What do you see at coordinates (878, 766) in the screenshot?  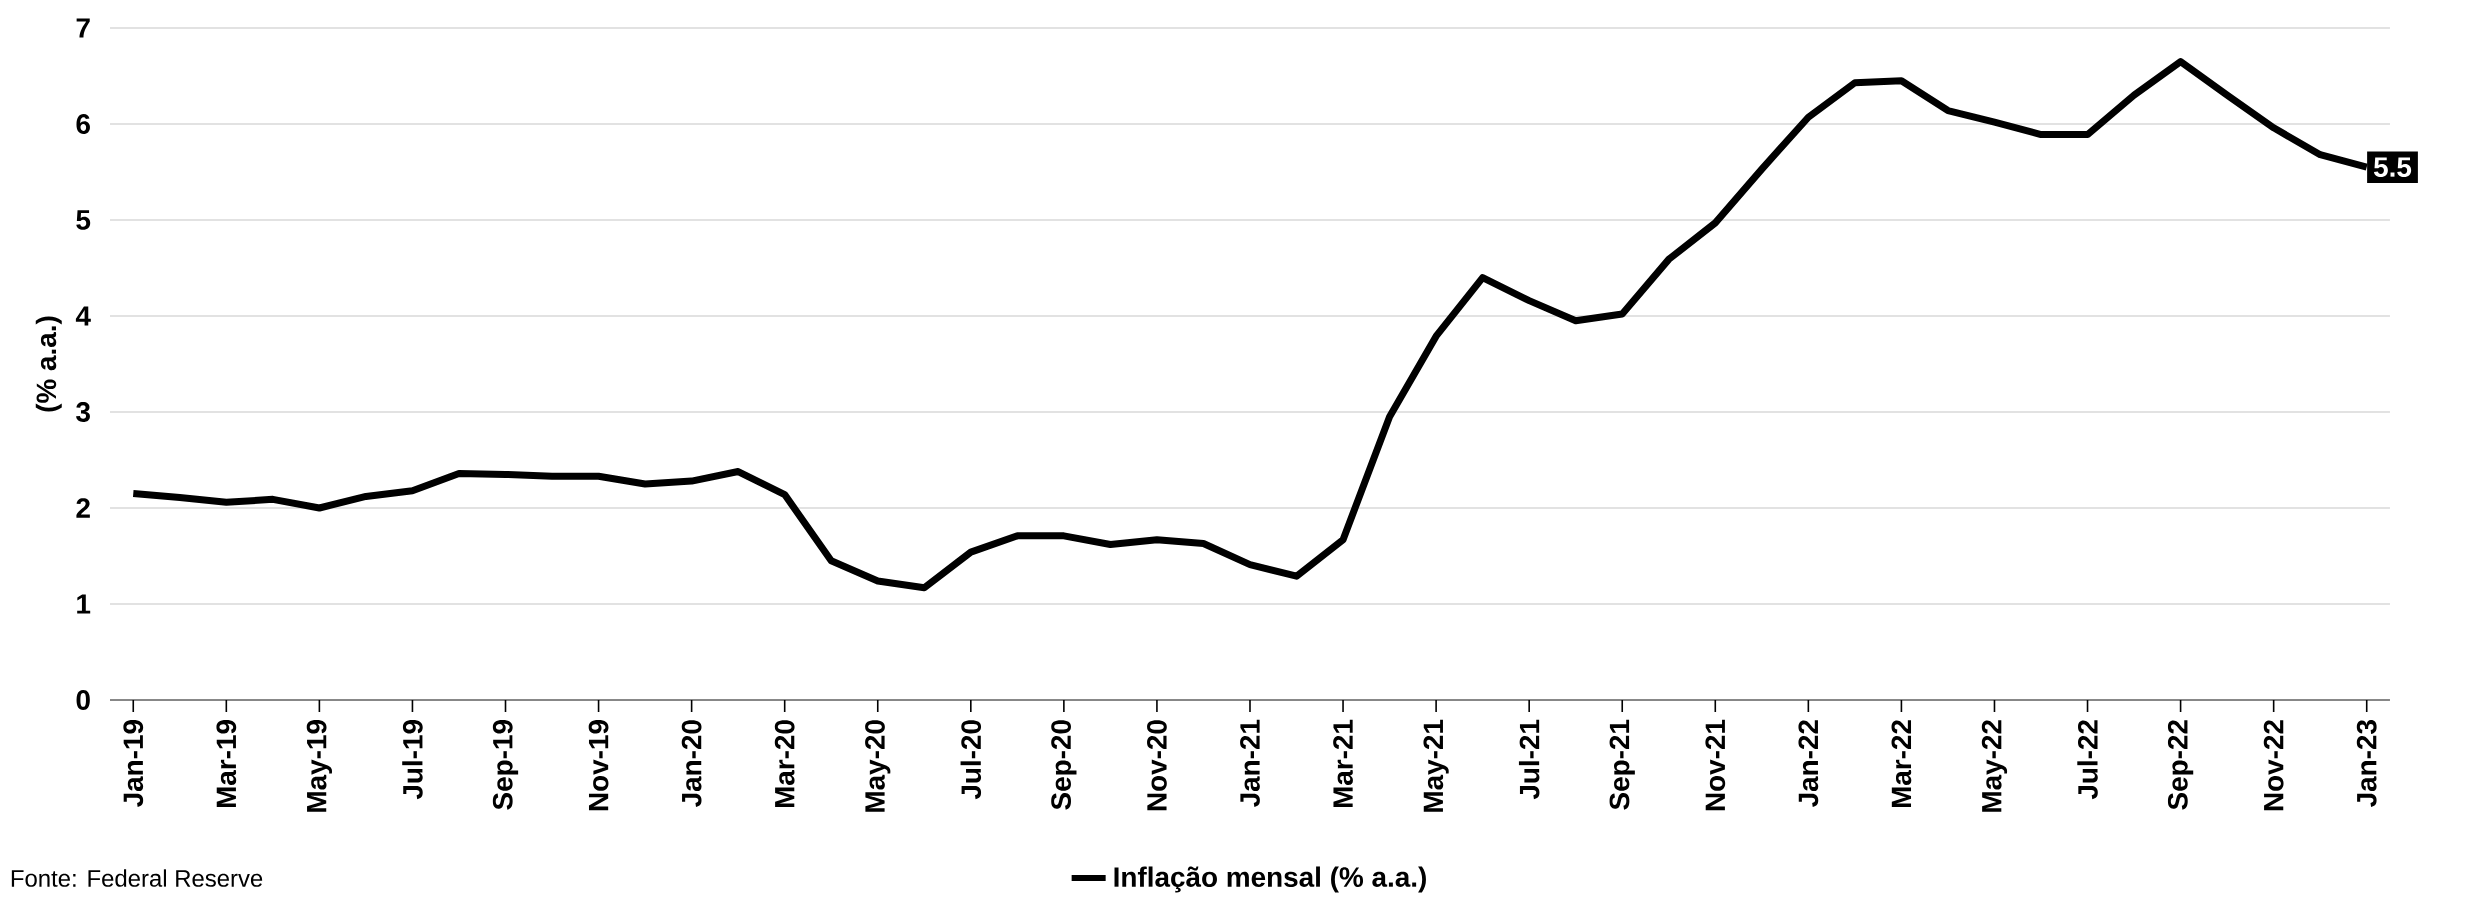 I see `x-tick-label: May-20` at bounding box center [878, 766].